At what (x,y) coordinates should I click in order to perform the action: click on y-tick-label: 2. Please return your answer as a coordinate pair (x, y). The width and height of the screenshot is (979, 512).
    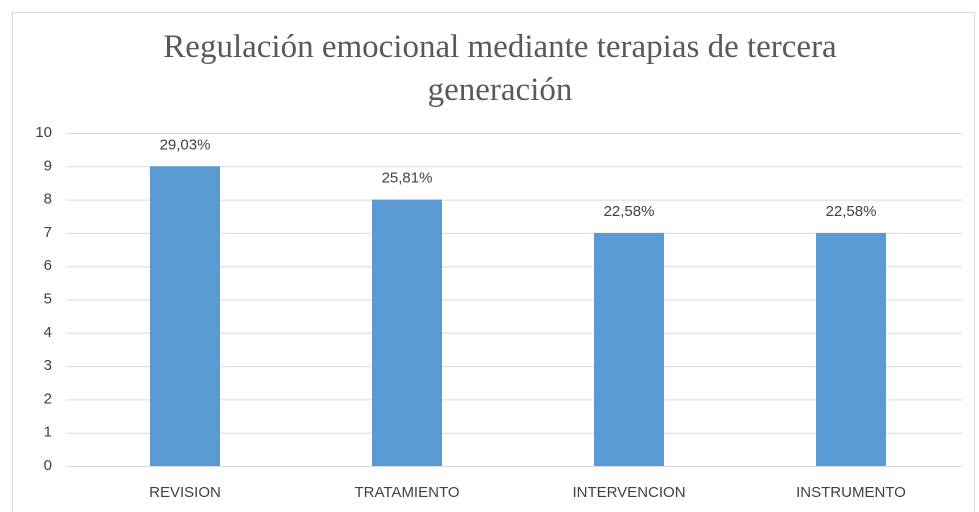
    Looking at the image, I should click on (48, 398).